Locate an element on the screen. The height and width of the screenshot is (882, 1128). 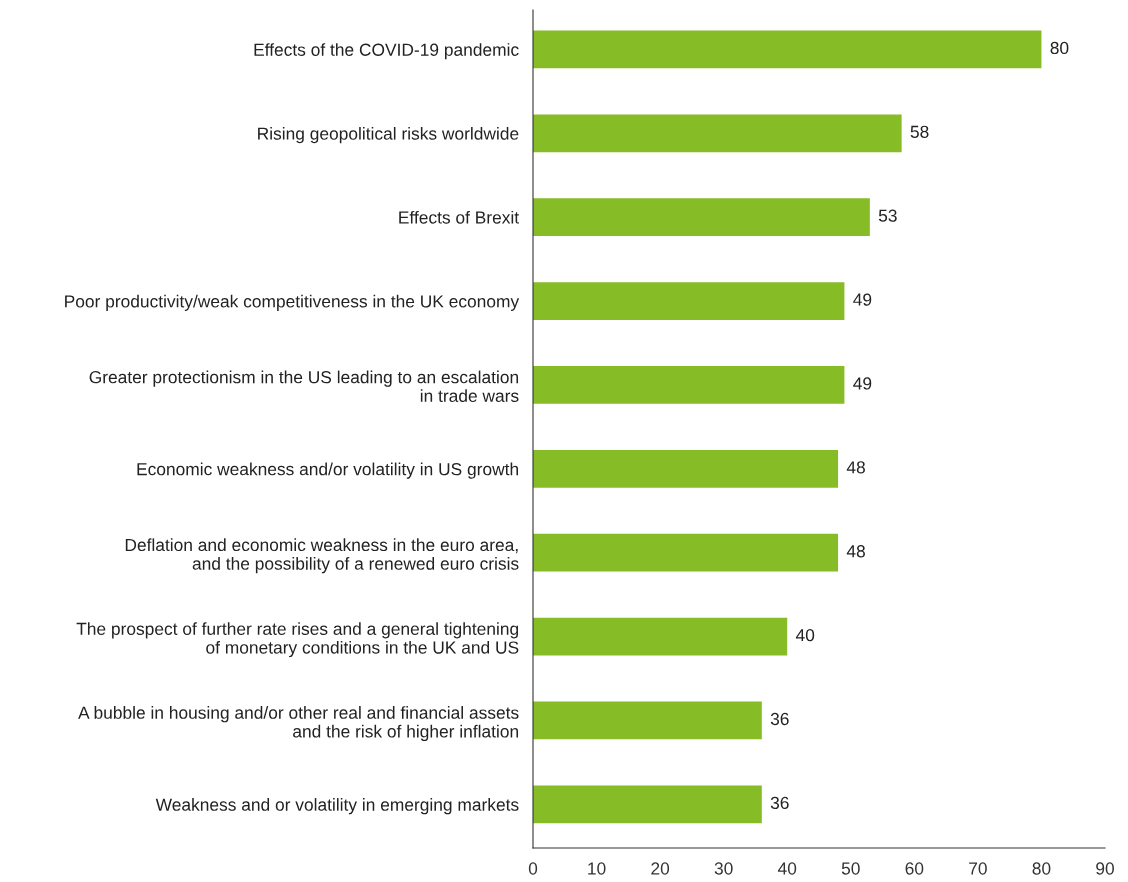
y-tick-label: The prospect of further rate rises and a general tightening of monetary conditions in the UK and US is located at coordinates (297, 640).